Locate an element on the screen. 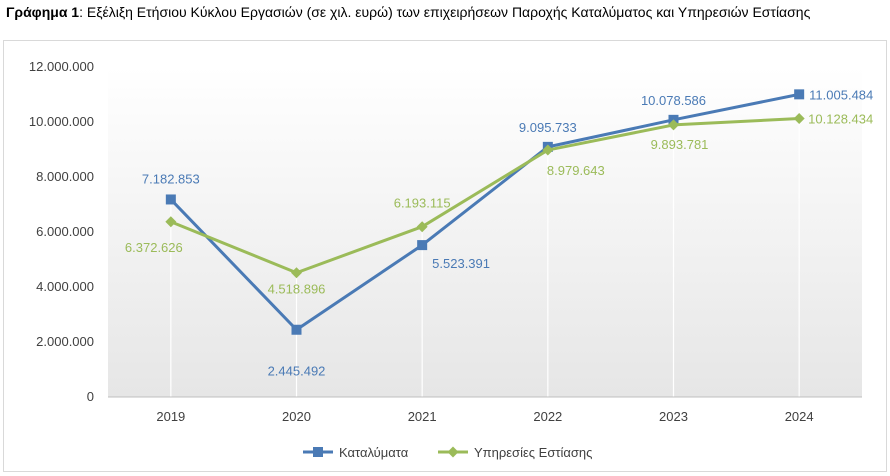  legend-label: Υπηρεσίες Εστίασης is located at coordinates (533, 452).